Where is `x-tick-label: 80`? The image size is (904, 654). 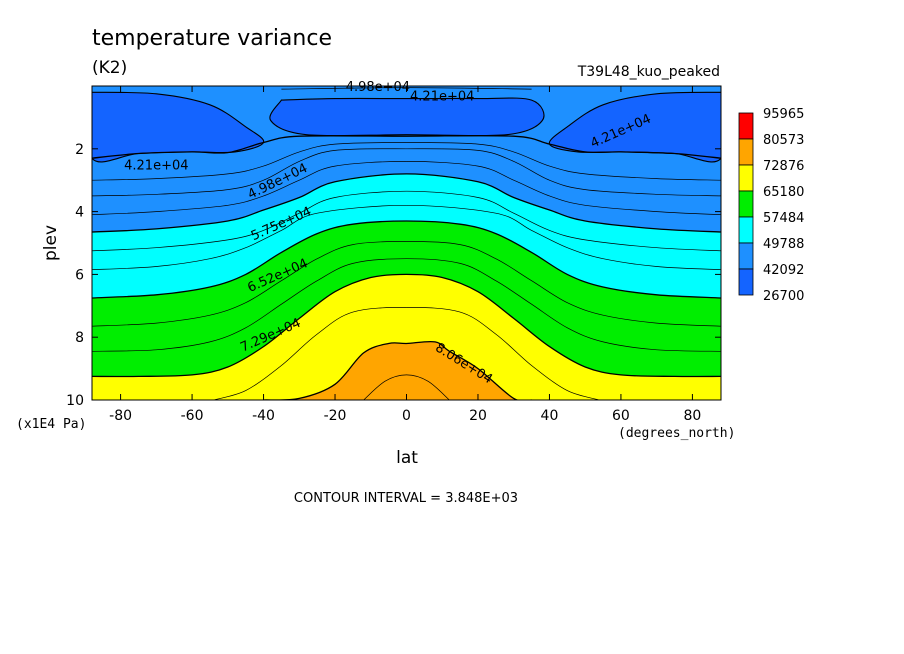
x-tick-label: 80 is located at coordinates (692, 416).